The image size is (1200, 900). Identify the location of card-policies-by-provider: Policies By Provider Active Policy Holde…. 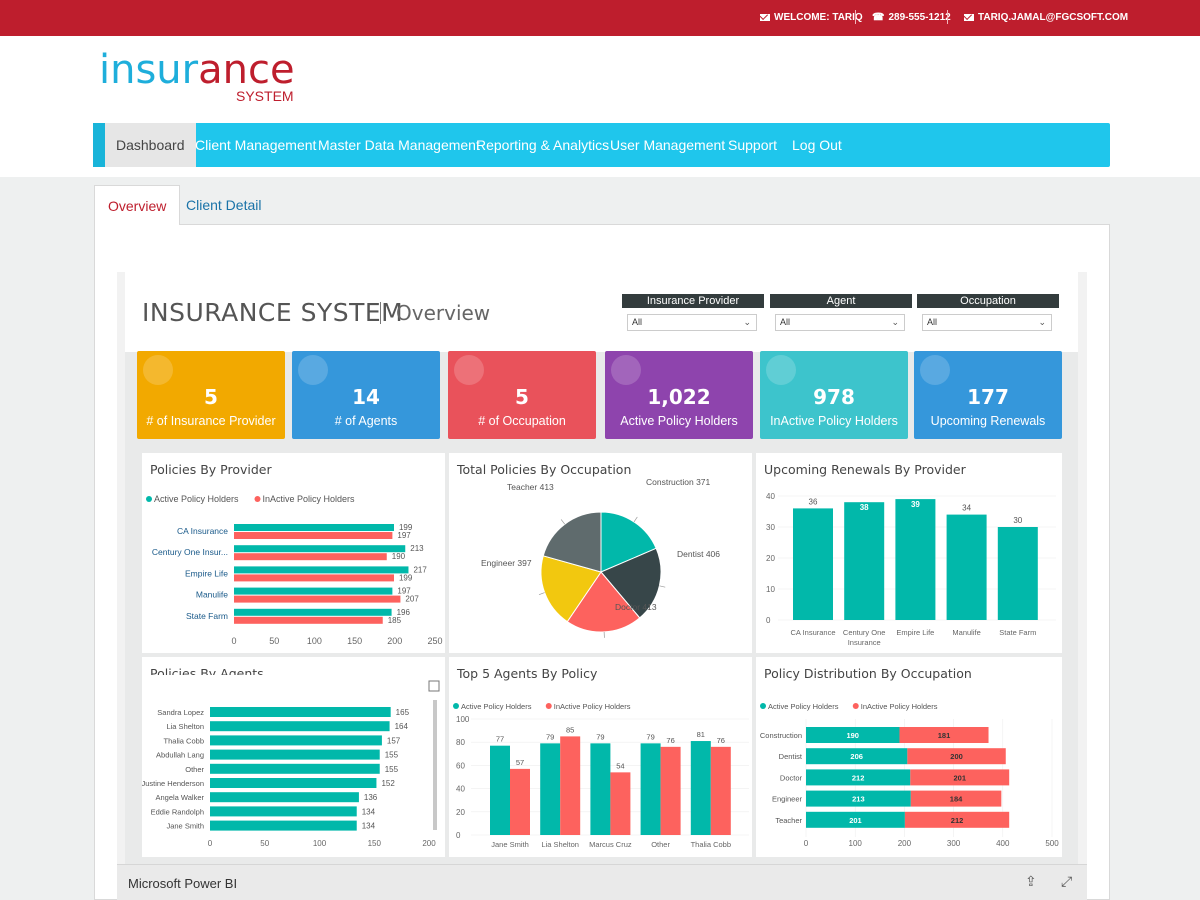
(293, 553).